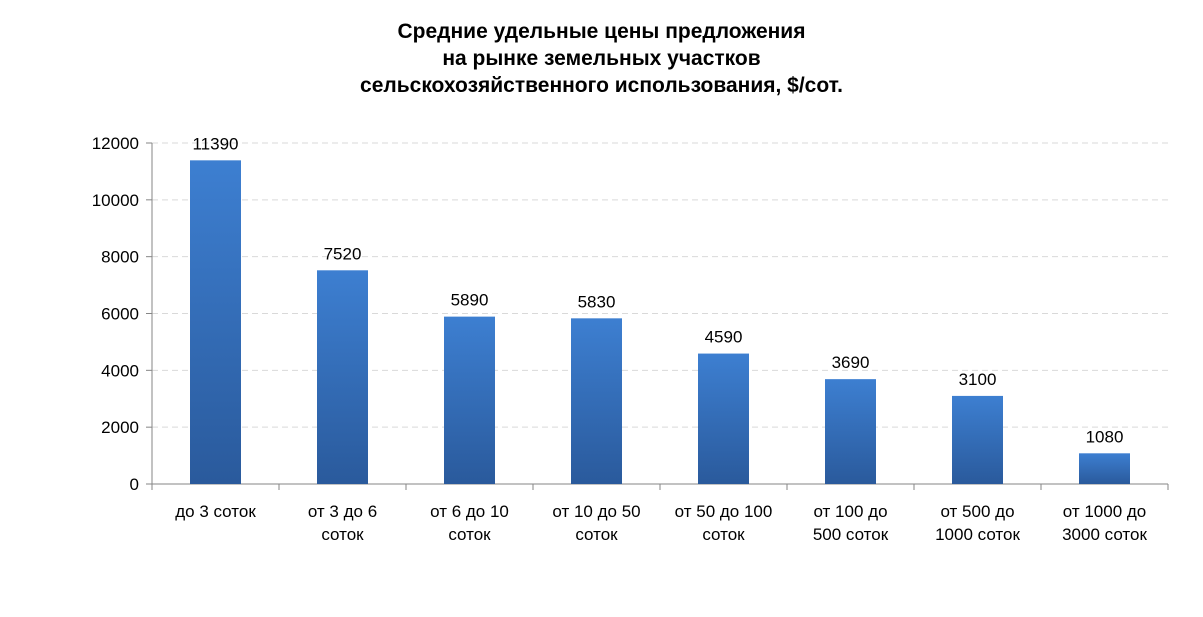 This screenshot has width=1203, height=617. What do you see at coordinates (120, 314) in the screenshot?
I see `y-tick-label: 6000` at bounding box center [120, 314].